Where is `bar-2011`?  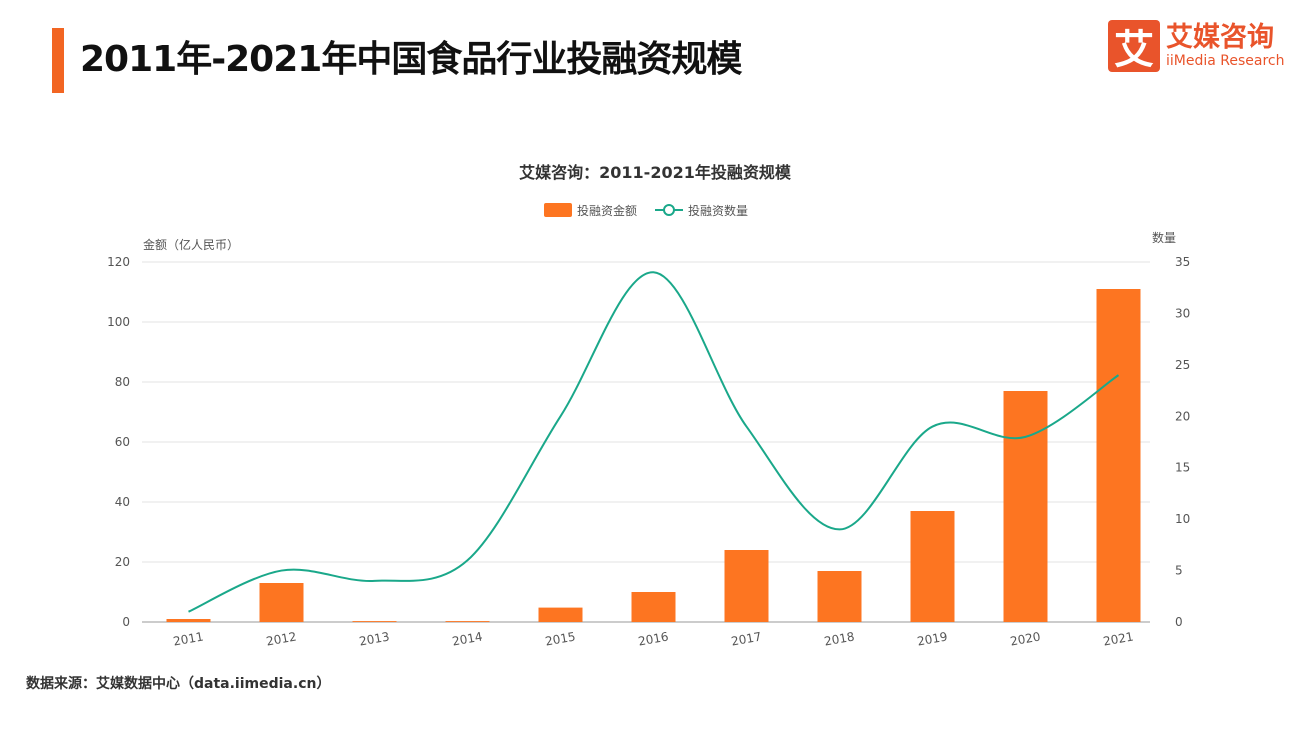
bar-2011 is located at coordinates (188, 620).